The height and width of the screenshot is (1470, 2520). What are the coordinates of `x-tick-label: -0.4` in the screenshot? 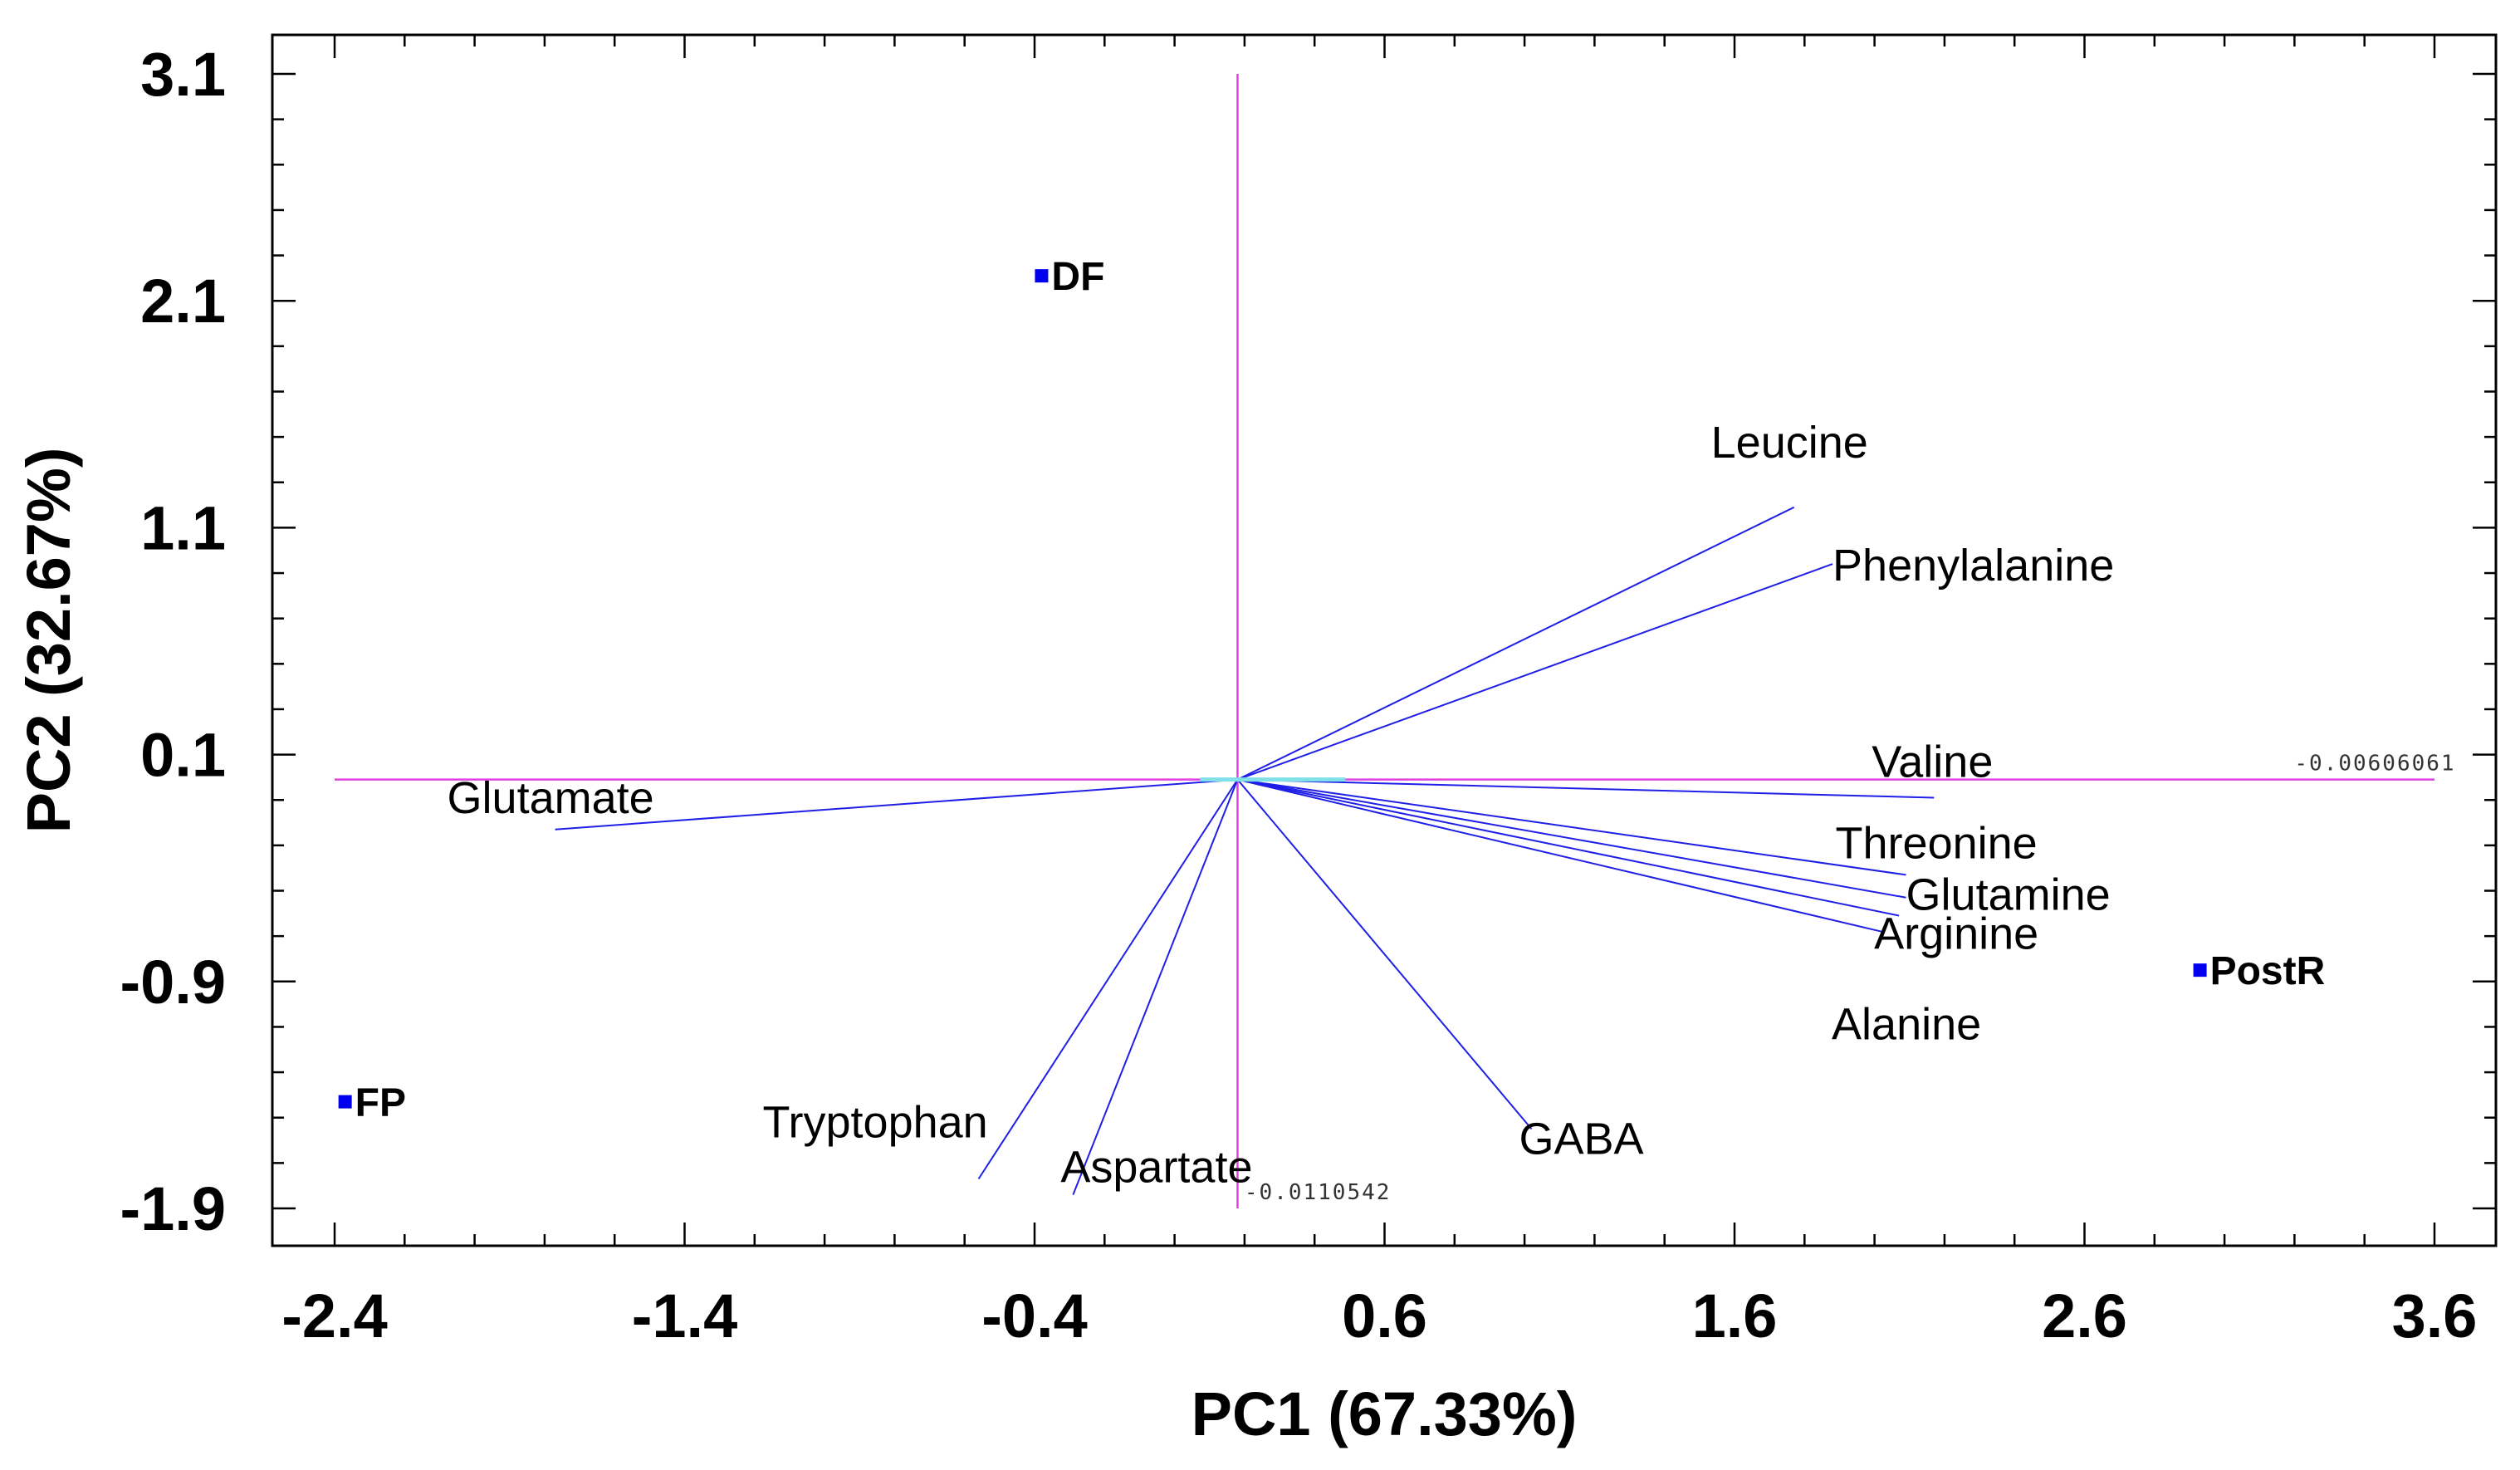 It's located at (1034, 1315).